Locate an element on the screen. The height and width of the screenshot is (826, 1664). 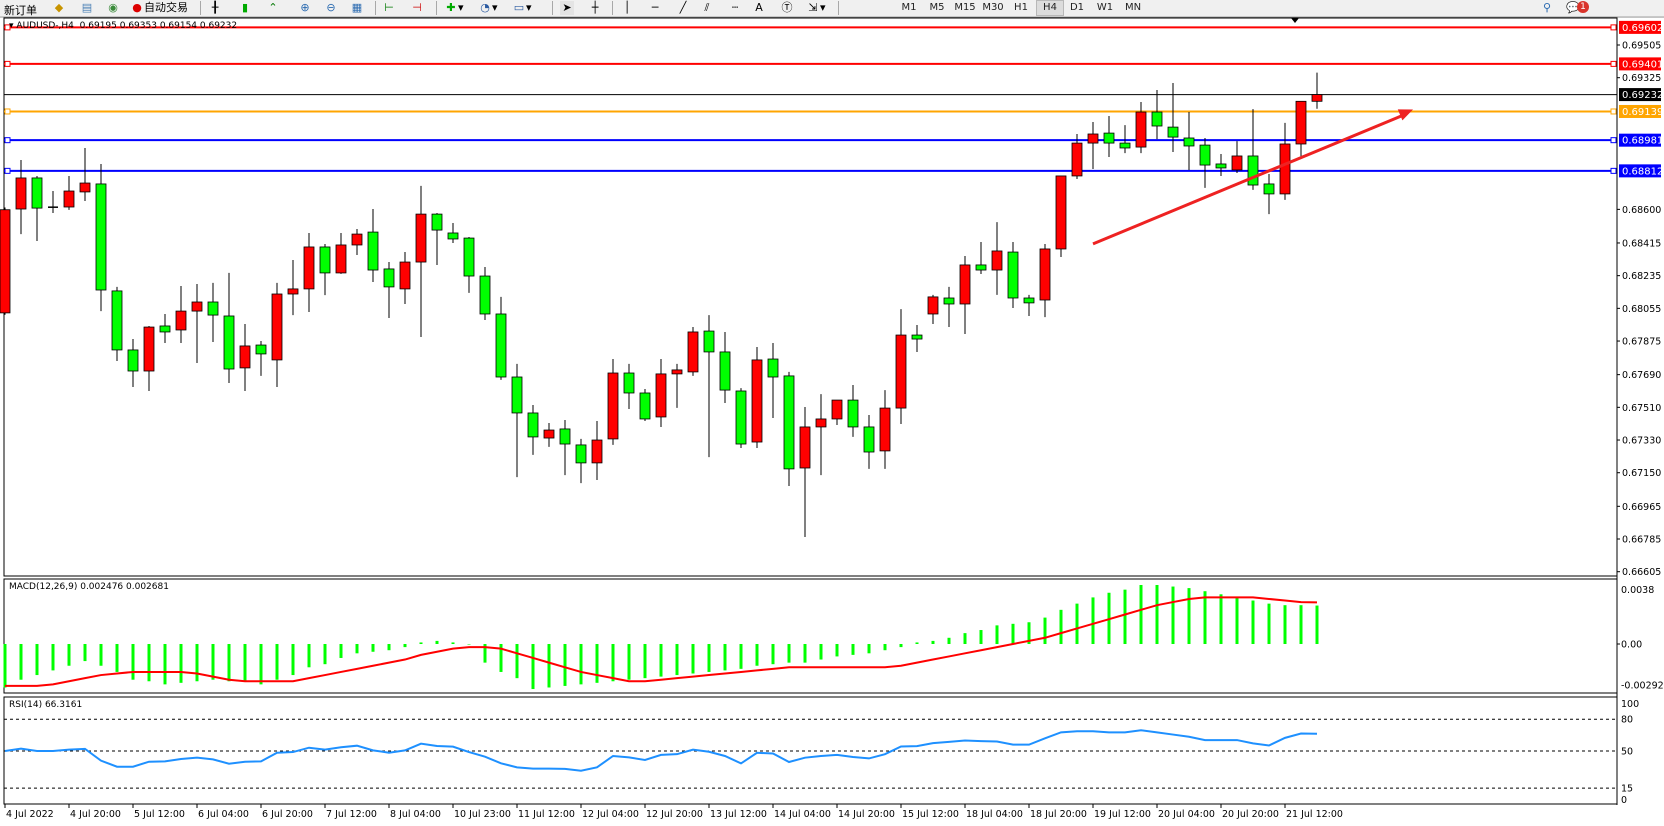
timeframe-d1-button: D1 is located at coordinates (1077, 7).